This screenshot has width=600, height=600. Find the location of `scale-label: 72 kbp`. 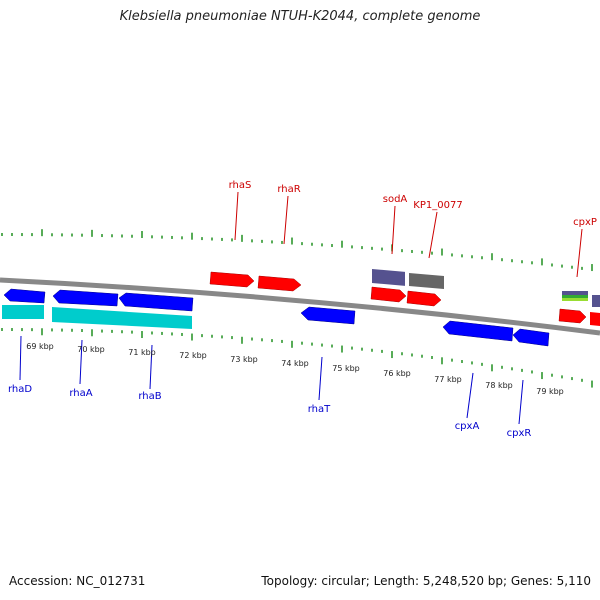

scale-label: 72 kbp is located at coordinates (193, 355).